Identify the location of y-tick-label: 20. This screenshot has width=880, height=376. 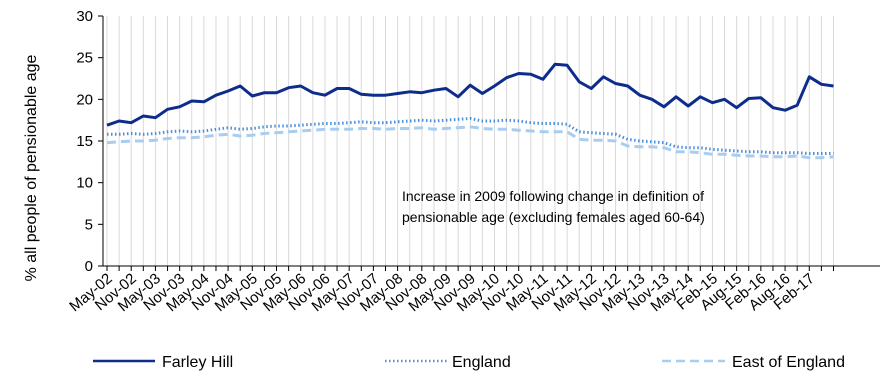
(84, 99).